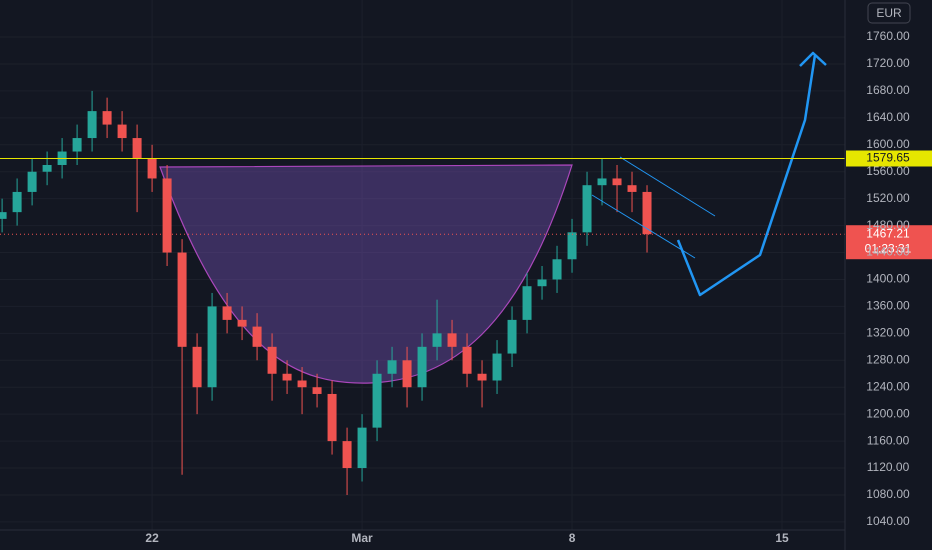 The width and height of the screenshot is (932, 550). I want to click on level-tag, so click(889, 158).